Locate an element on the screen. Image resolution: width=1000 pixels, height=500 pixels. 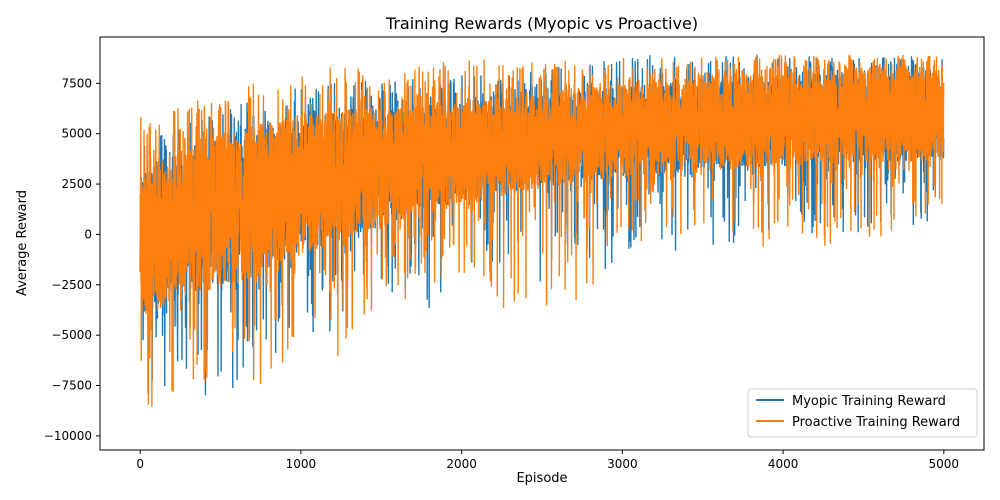
y-tick-label: −2500 is located at coordinates (71, 285).